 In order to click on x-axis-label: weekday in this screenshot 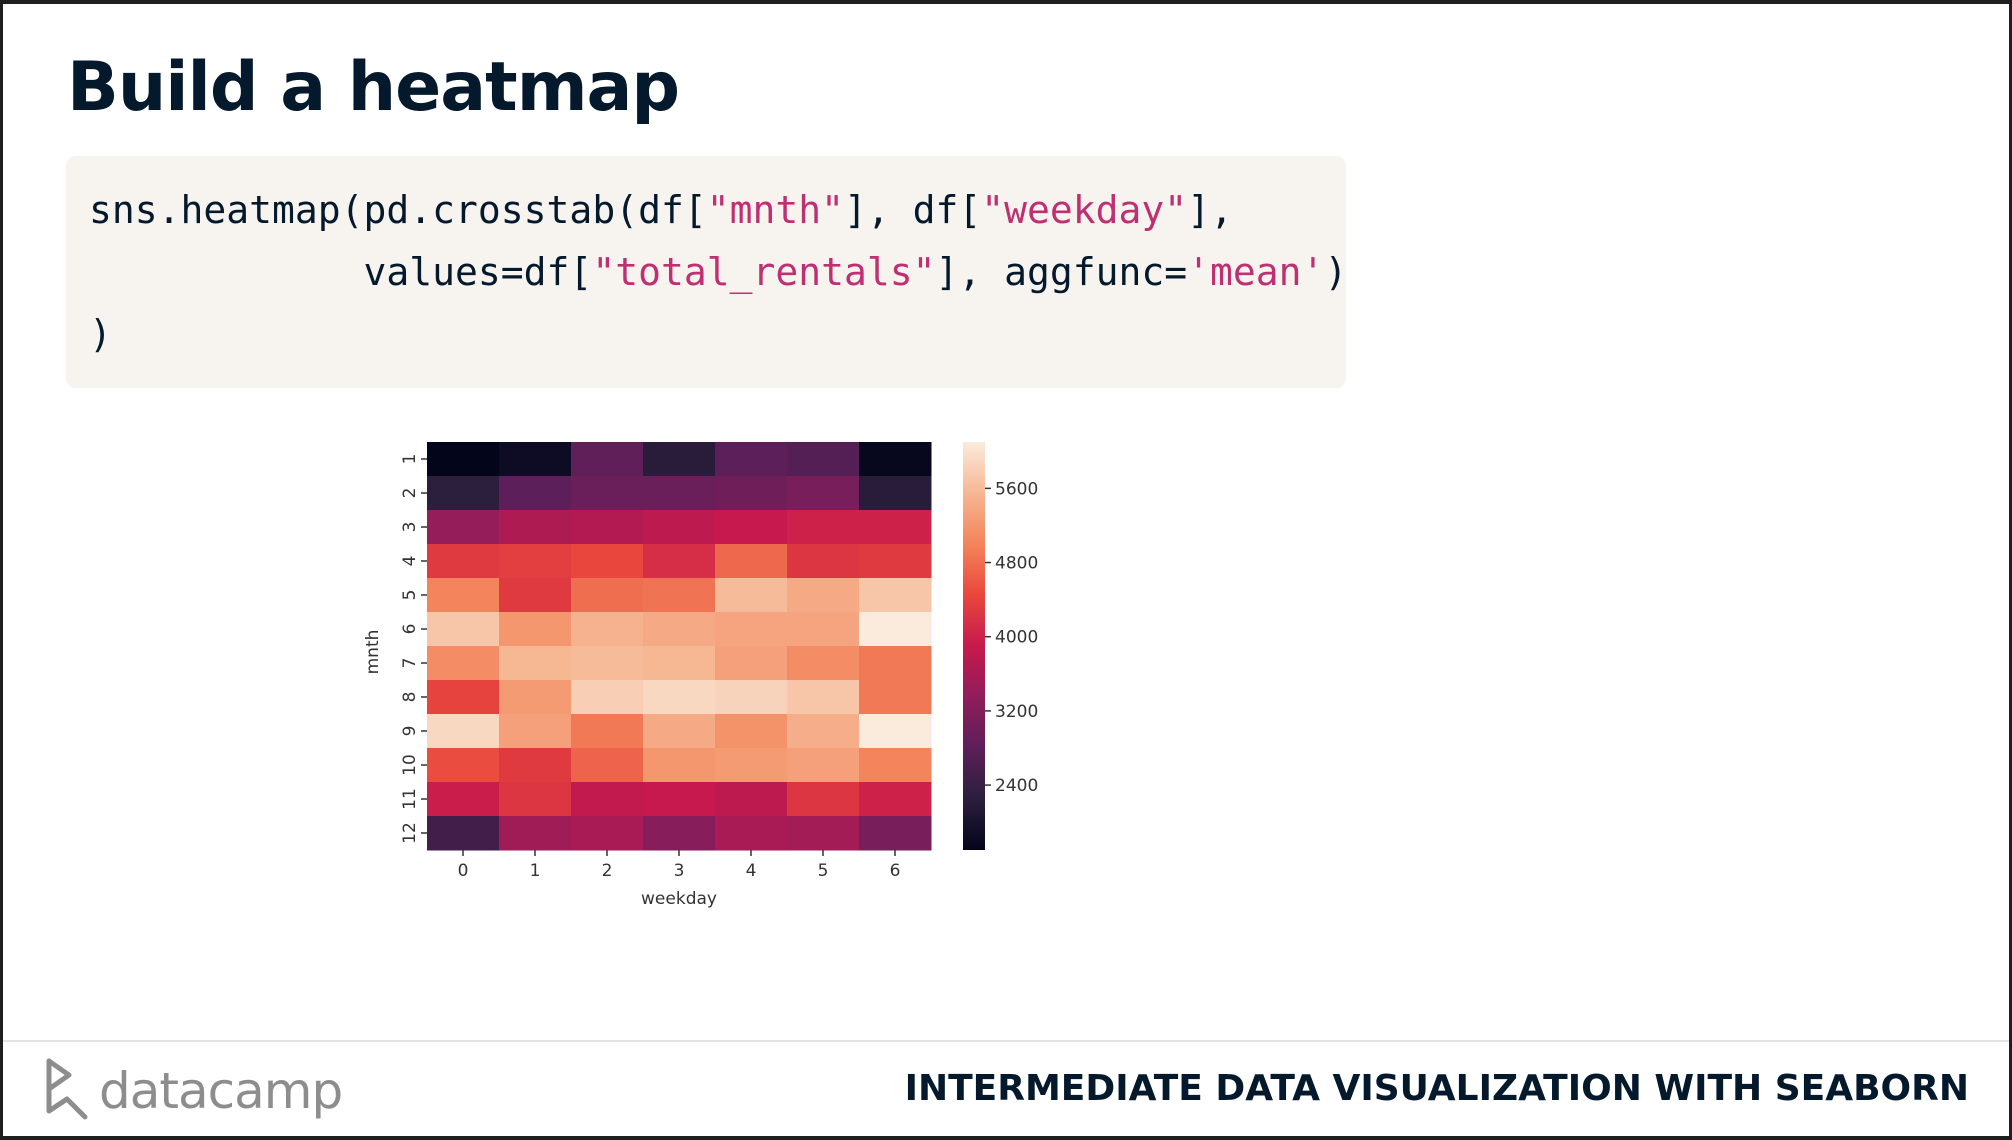, I will do `click(679, 899)`.